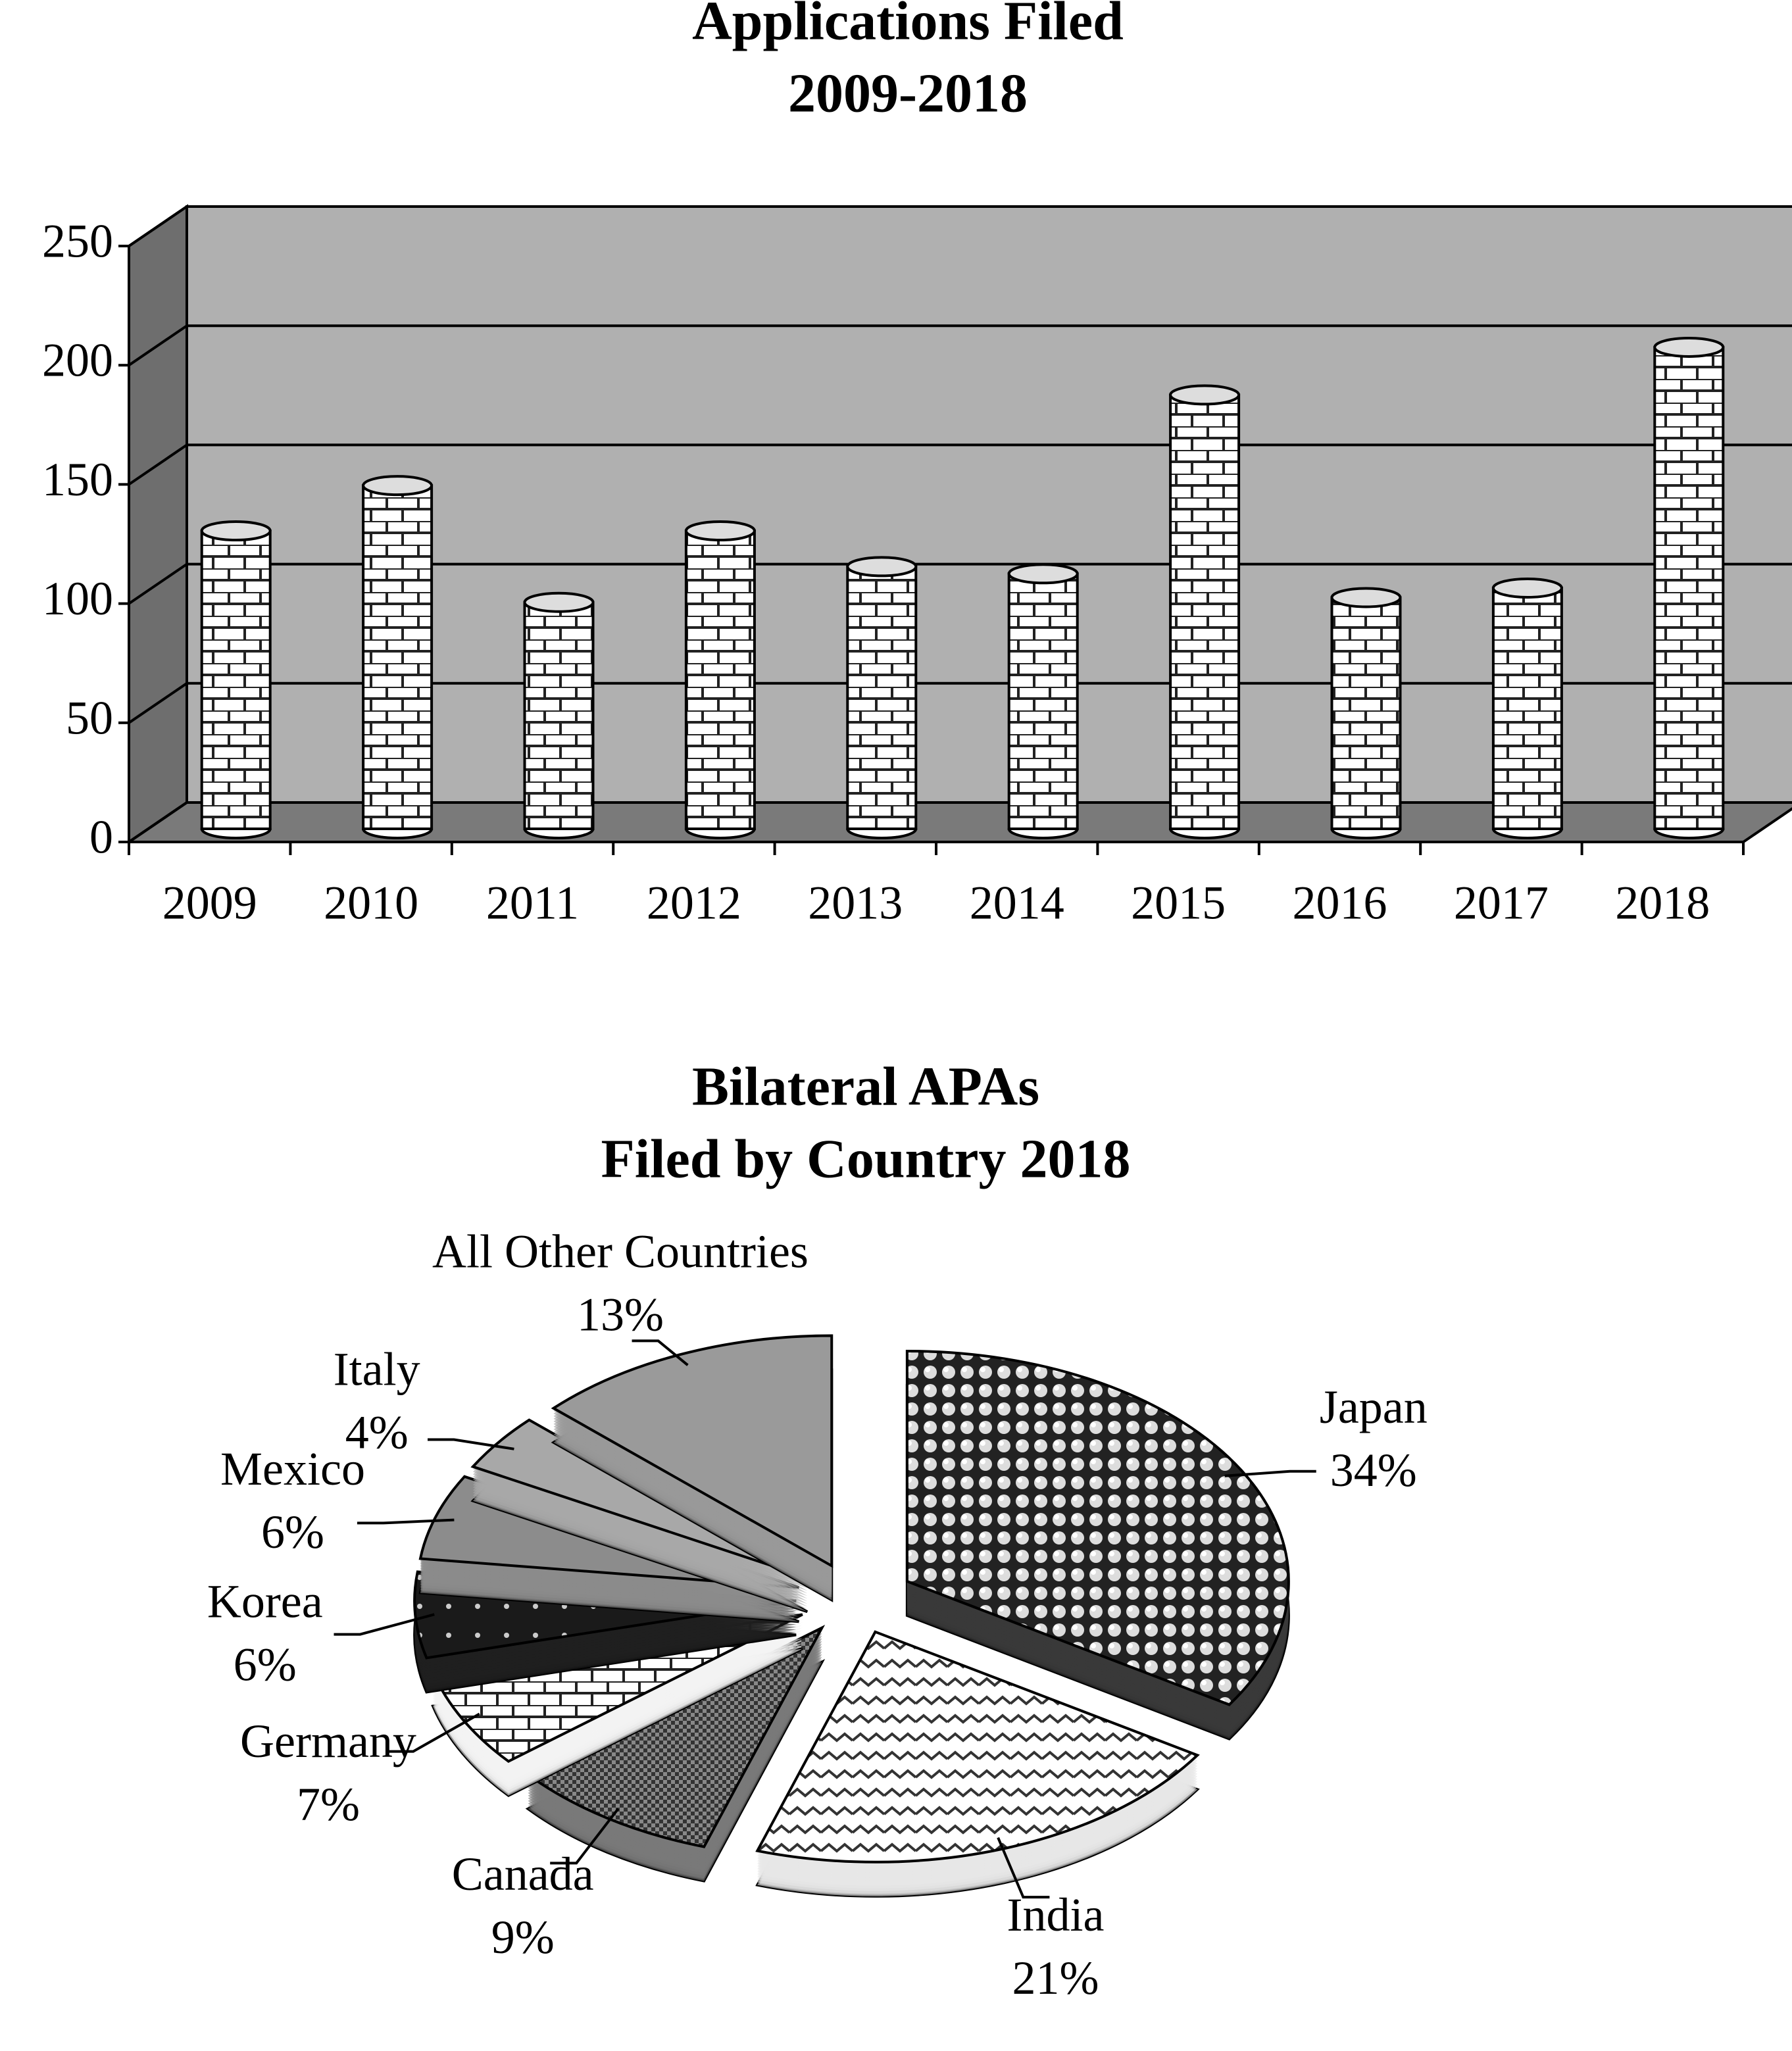  Describe the element at coordinates (866, 1087) in the screenshot. I see `chart-title: Bilateral APAs` at that location.